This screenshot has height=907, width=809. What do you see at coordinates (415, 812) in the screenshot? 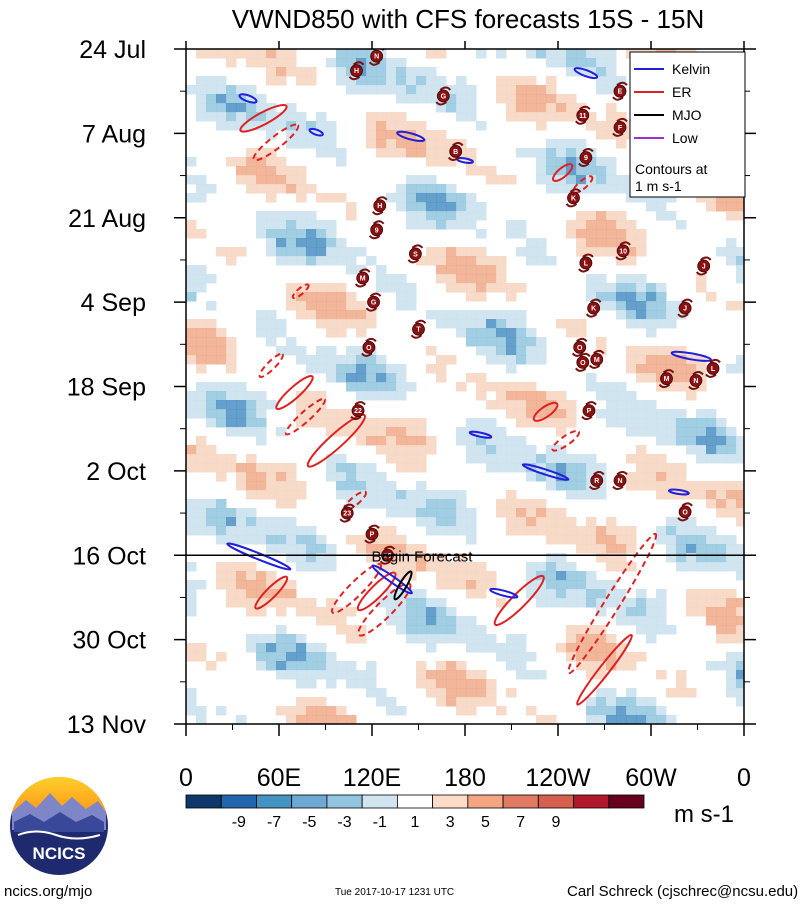
I see `colorbar: -9 -7 -5 -3 -1 1 3 5 7 9` at bounding box center [415, 812].